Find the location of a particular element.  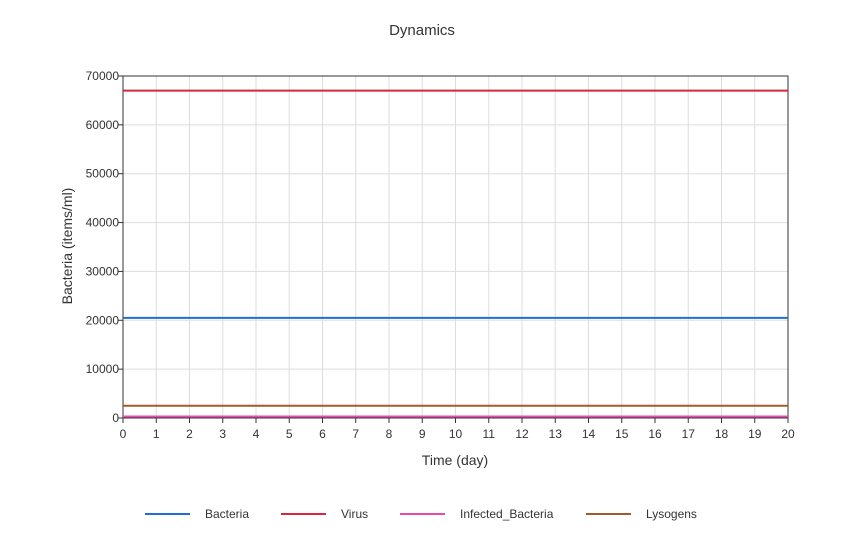

x-tick-label-1: 1 is located at coordinates (156, 434).